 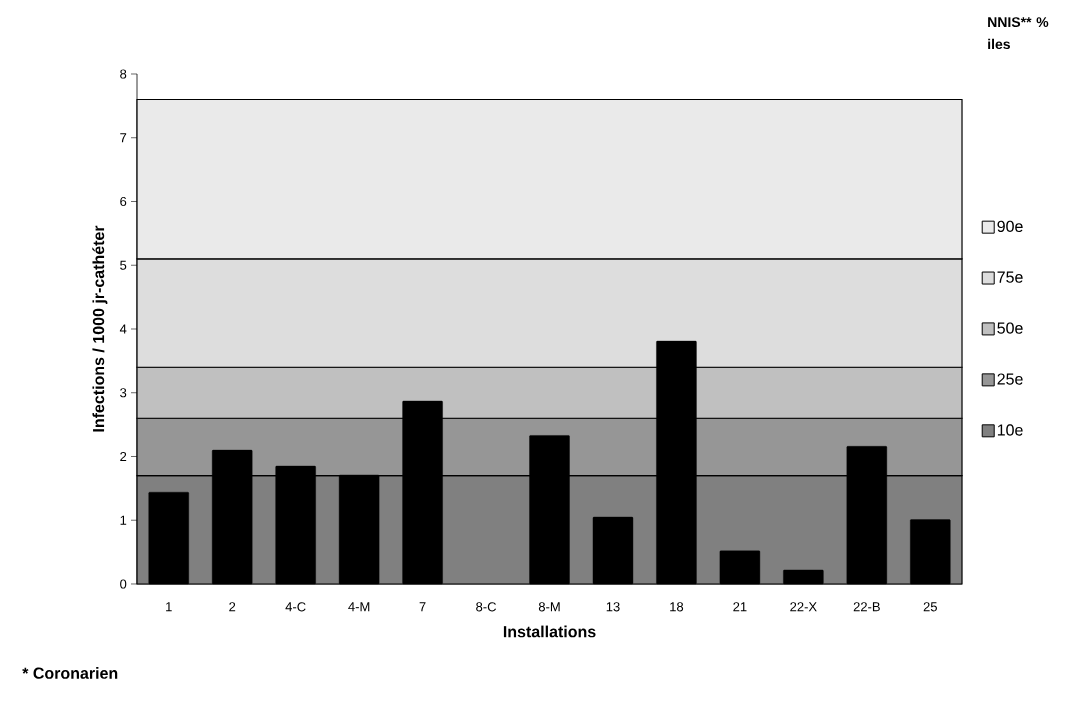 I want to click on y-tick-label: 5, so click(x=123, y=265).